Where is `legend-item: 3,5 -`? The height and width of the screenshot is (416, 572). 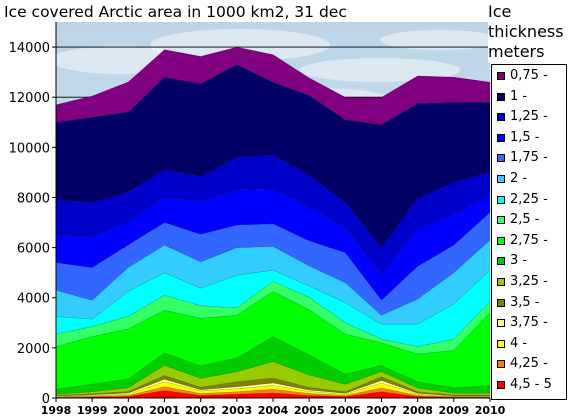 legend-item: 3,5 - is located at coordinates (531, 303).